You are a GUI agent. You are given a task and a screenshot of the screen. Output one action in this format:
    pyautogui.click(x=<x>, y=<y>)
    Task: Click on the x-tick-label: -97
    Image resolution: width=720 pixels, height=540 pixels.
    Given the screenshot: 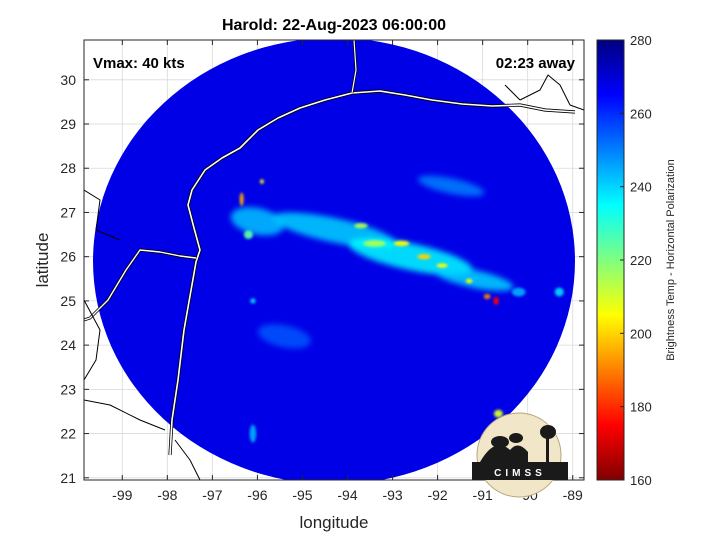 What is the action you would take?
    pyautogui.click(x=212, y=495)
    